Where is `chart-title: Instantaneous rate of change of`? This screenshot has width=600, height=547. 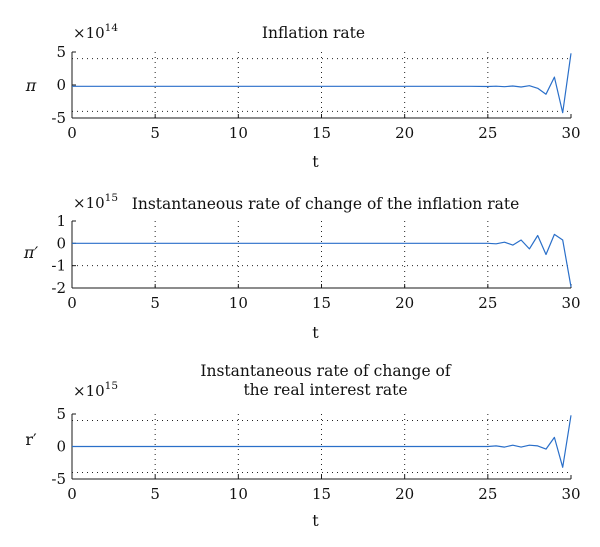
chart-title: Instantaneous rate of change of is located at coordinates (326, 371).